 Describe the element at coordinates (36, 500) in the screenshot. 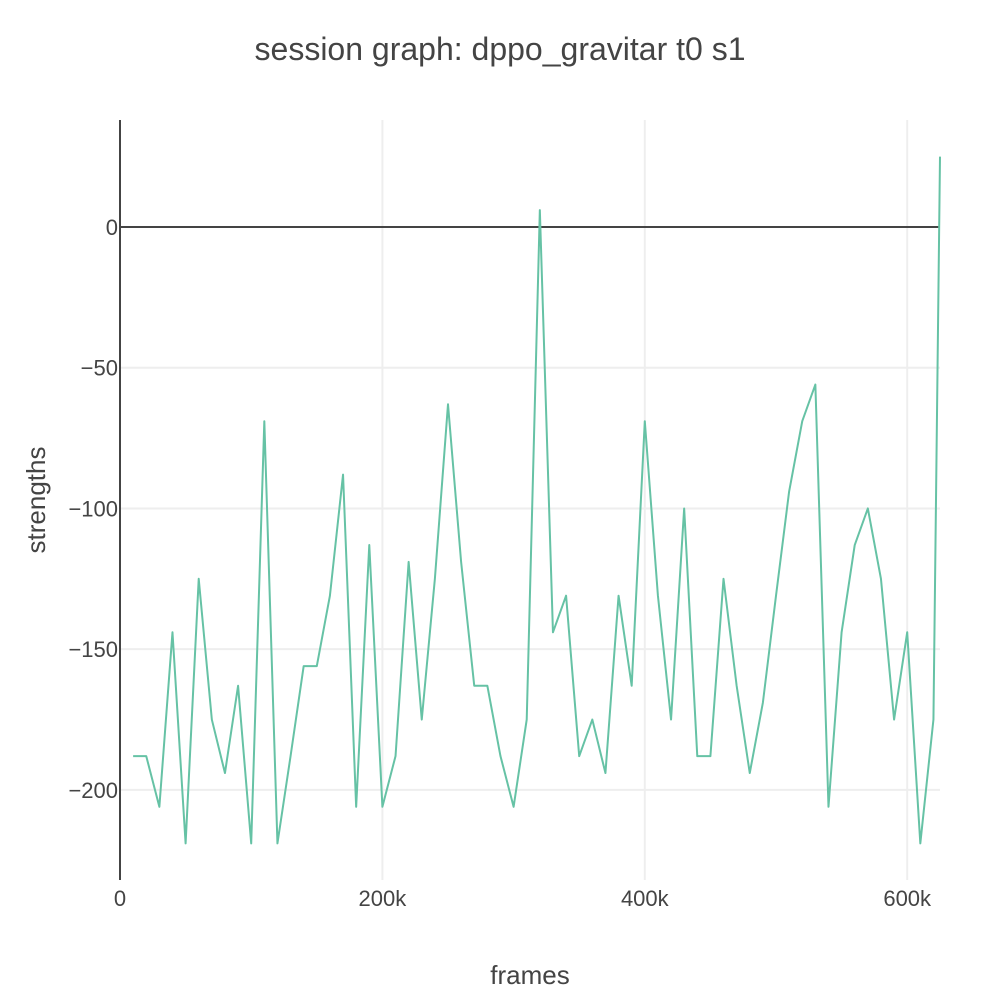

I see `y-axis-title: strengths` at that location.